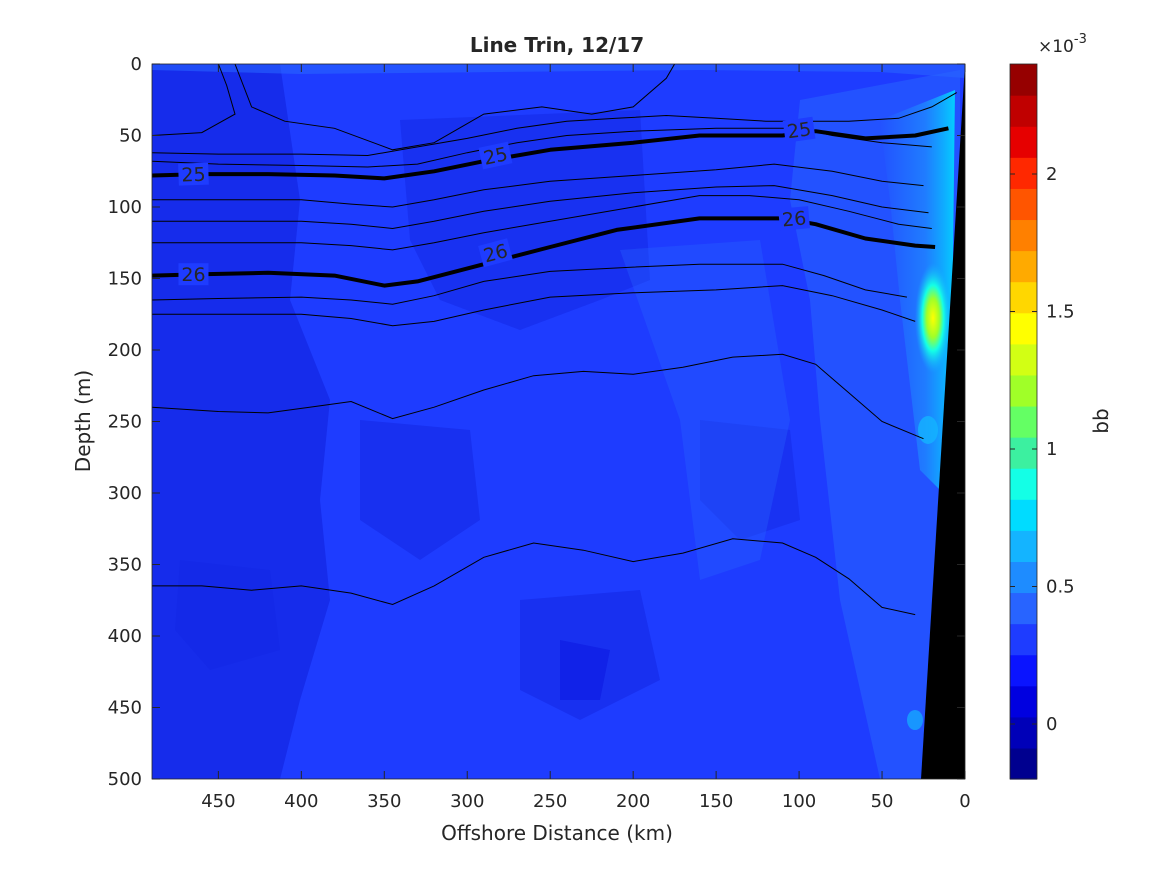  What do you see at coordinates (125, 636) in the screenshot?
I see `y-tick-label: 400` at bounding box center [125, 636].